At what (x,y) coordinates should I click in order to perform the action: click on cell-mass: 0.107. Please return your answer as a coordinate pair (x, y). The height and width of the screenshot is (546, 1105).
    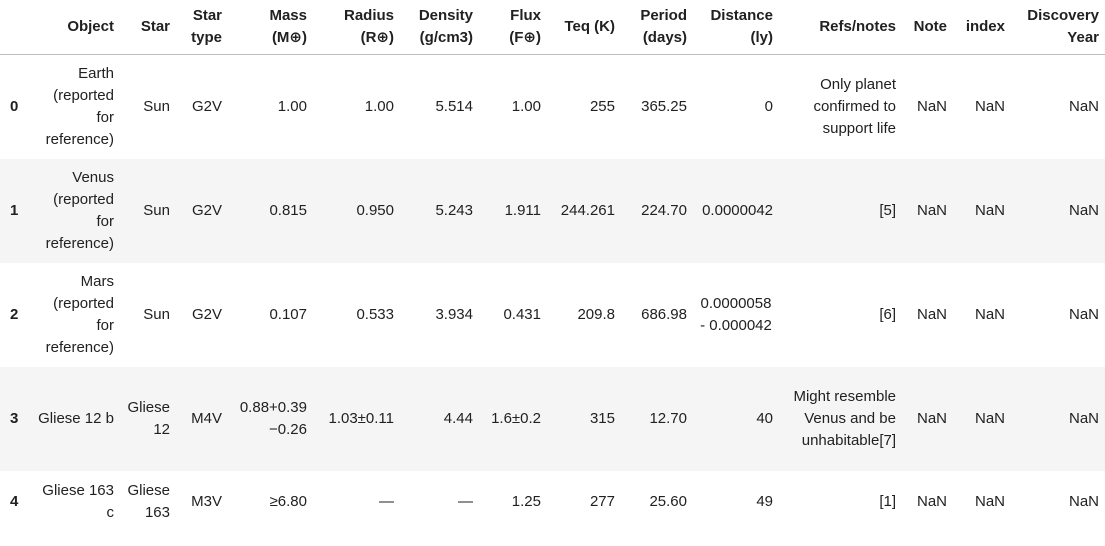
    Looking at the image, I should click on (288, 314).